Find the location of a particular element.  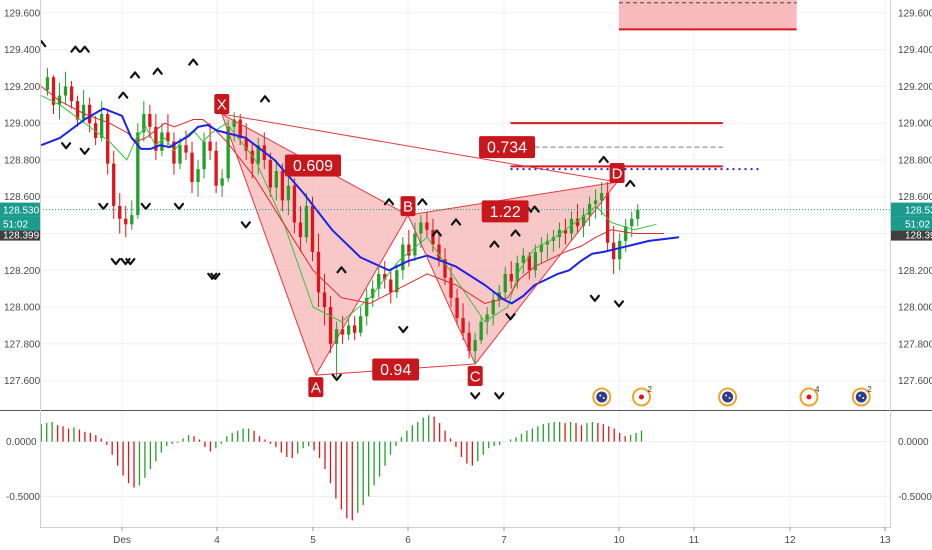

pattern-triangle-xab is located at coordinates (314, 244).